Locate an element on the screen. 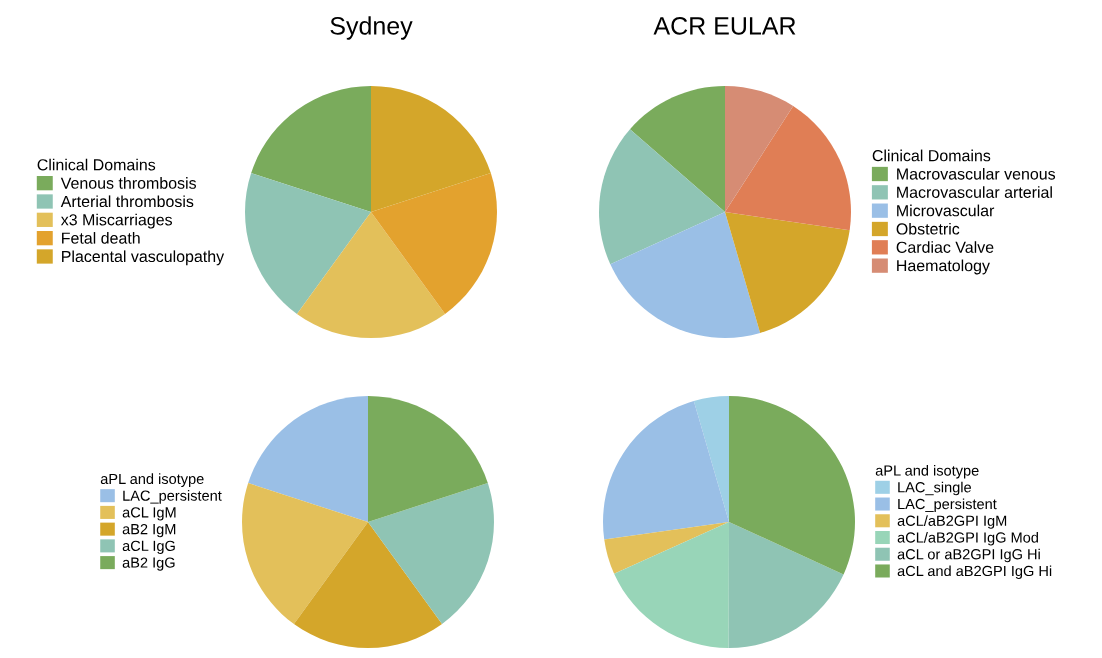 The image size is (1102, 658). legend-label: Macrovascular arterial is located at coordinates (974, 192).